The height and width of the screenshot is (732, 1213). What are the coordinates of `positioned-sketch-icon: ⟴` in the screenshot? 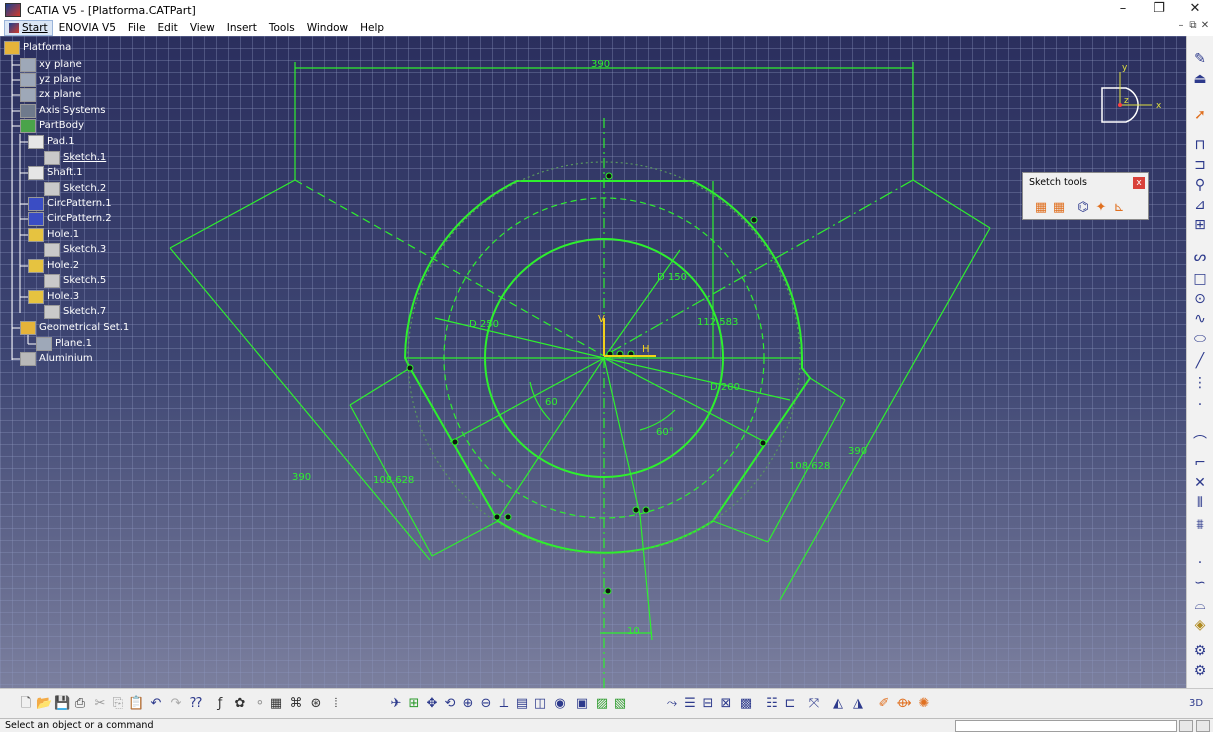 It's located at (904, 703).